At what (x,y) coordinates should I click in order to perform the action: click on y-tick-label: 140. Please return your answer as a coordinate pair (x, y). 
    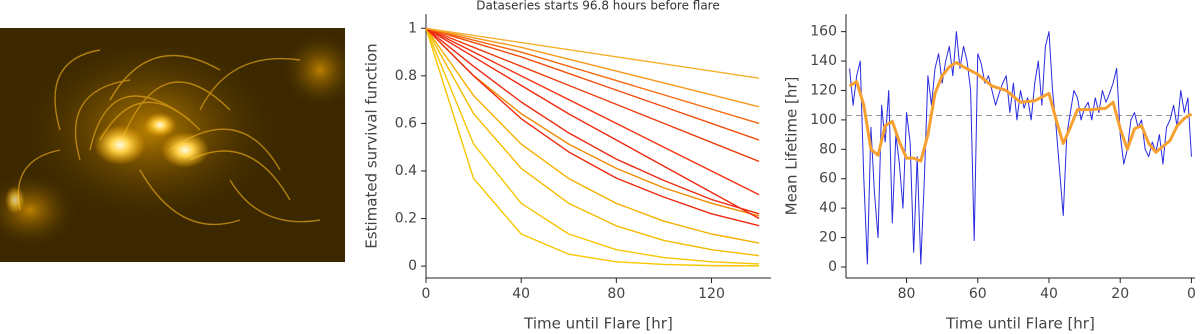
    Looking at the image, I should click on (823, 61).